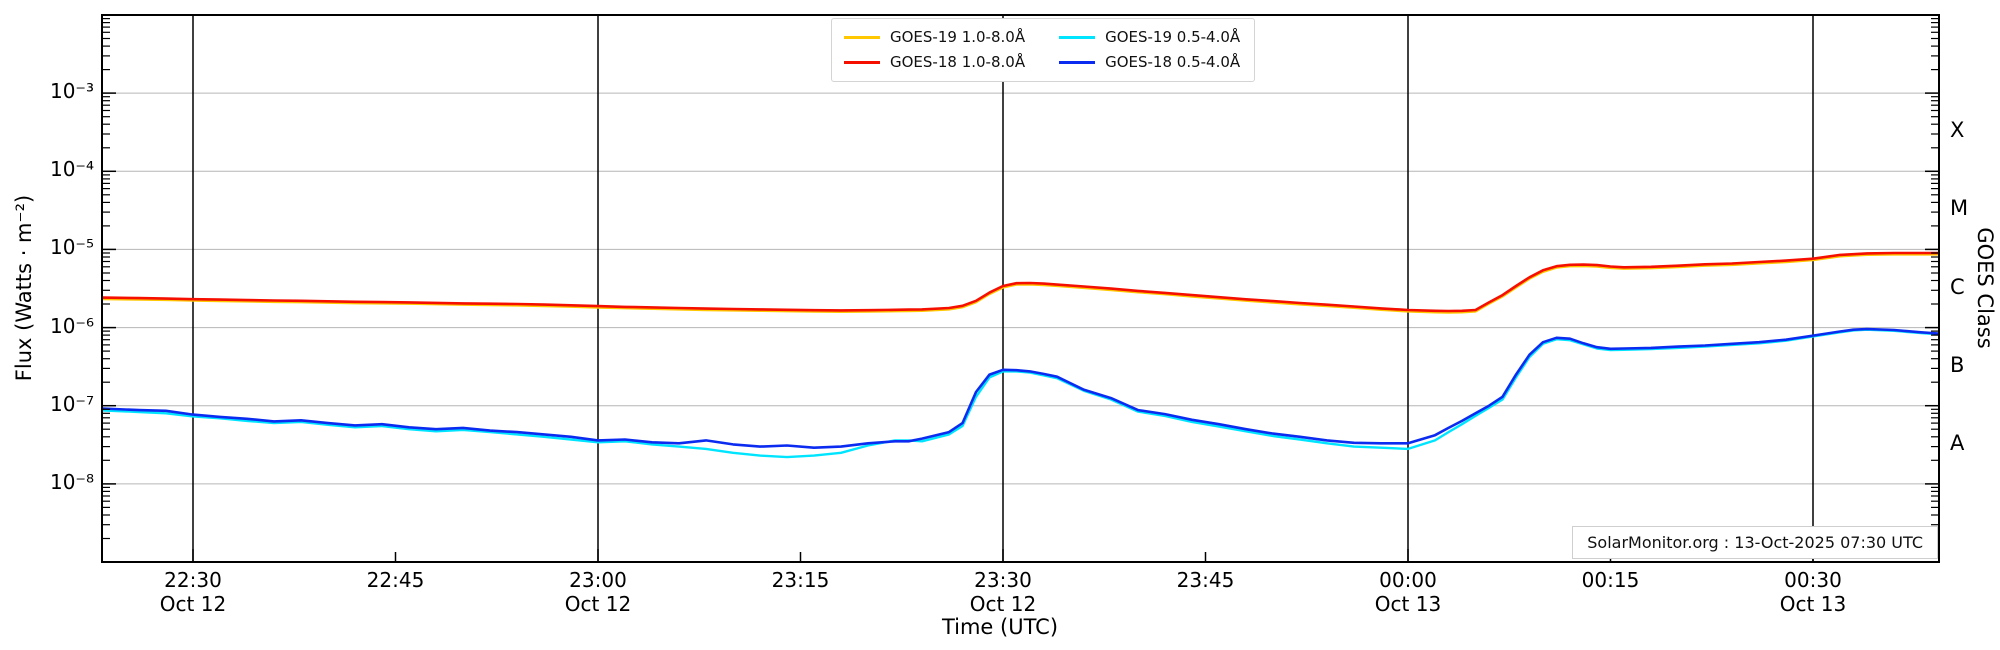 The image size is (2000, 650). What do you see at coordinates (71, 91) in the screenshot?
I see `y-tick-label: 10⁻³` at bounding box center [71, 91].